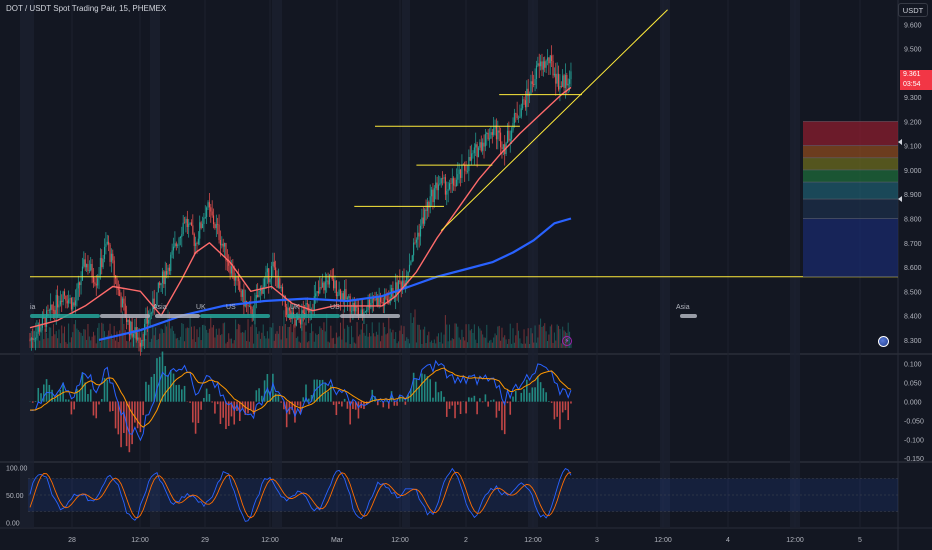 Image resolution: width=932 pixels, height=550 pixels. What do you see at coordinates (295, 307) in the screenshot?
I see `session-label: UK` at bounding box center [295, 307].